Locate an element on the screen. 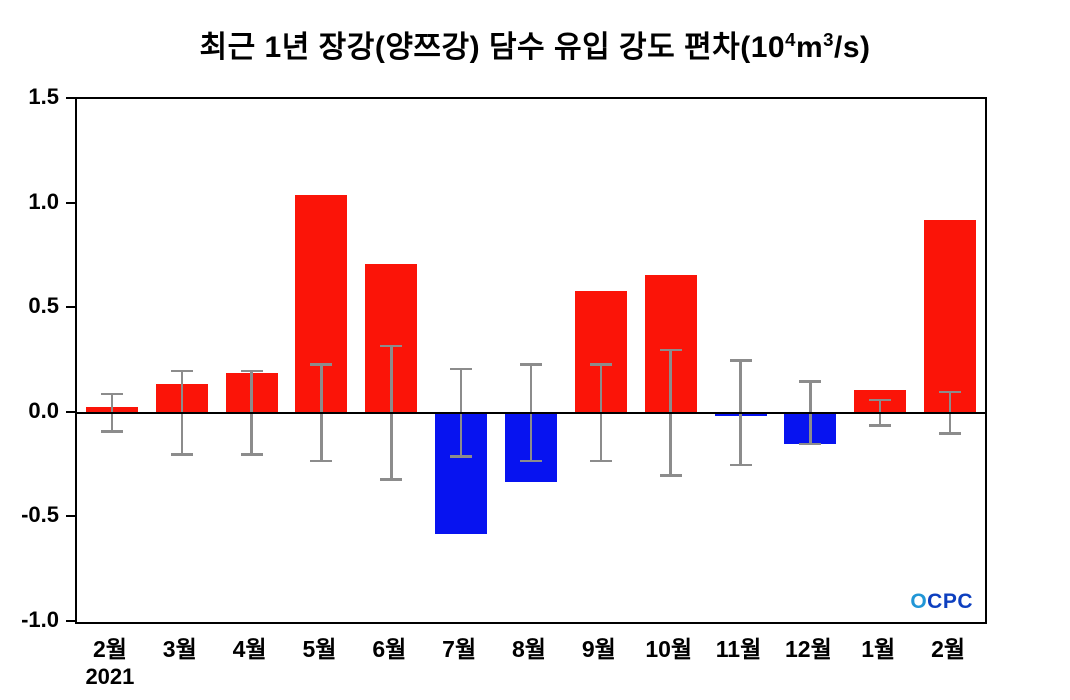 The height and width of the screenshot is (700, 1070). chart-title-unit-rest: /s) is located at coordinates (852, 47).